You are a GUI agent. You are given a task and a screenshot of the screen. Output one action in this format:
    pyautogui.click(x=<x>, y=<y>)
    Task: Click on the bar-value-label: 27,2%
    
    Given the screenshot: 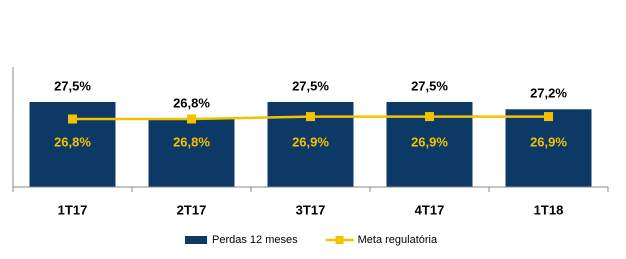 What is the action you would take?
    pyautogui.click(x=548, y=93)
    